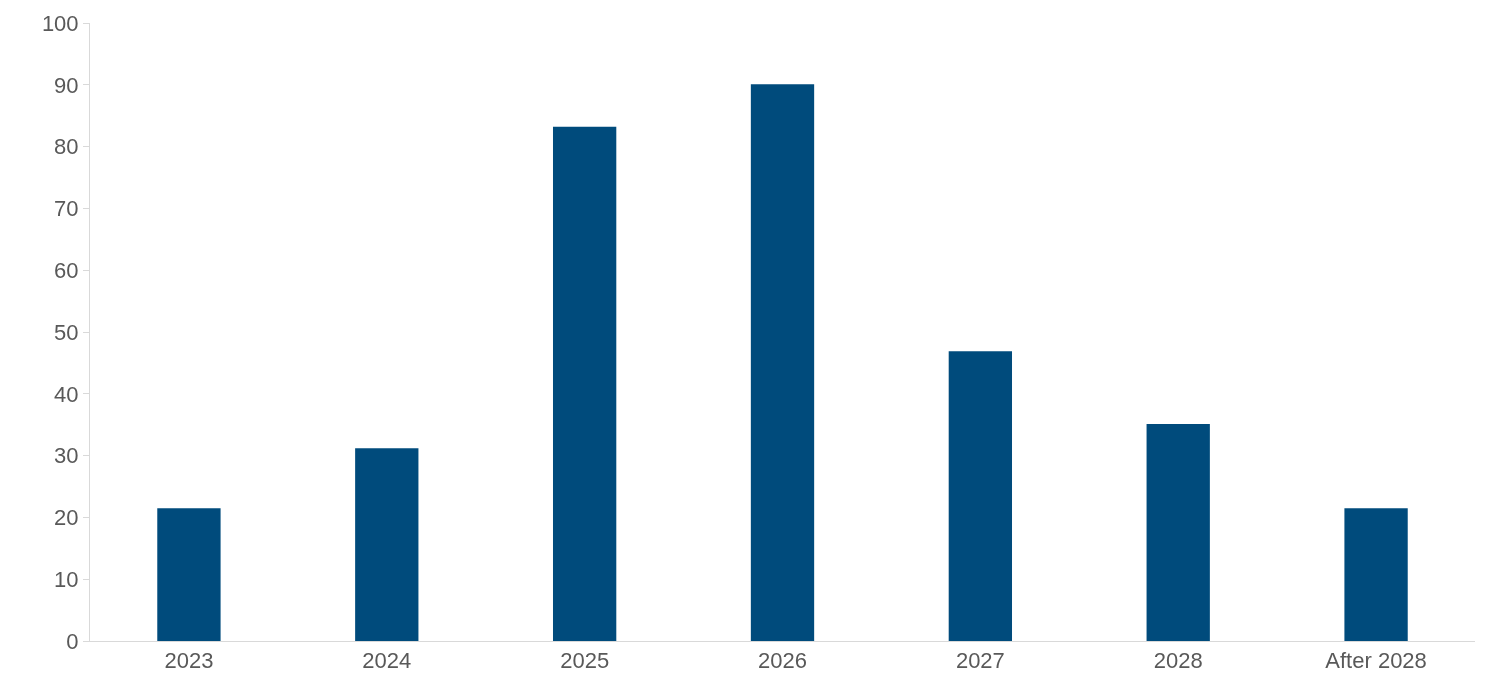  What do you see at coordinates (66, 147) in the screenshot?
I see `y-tick-label: 80` at bounding box center [66, 147].